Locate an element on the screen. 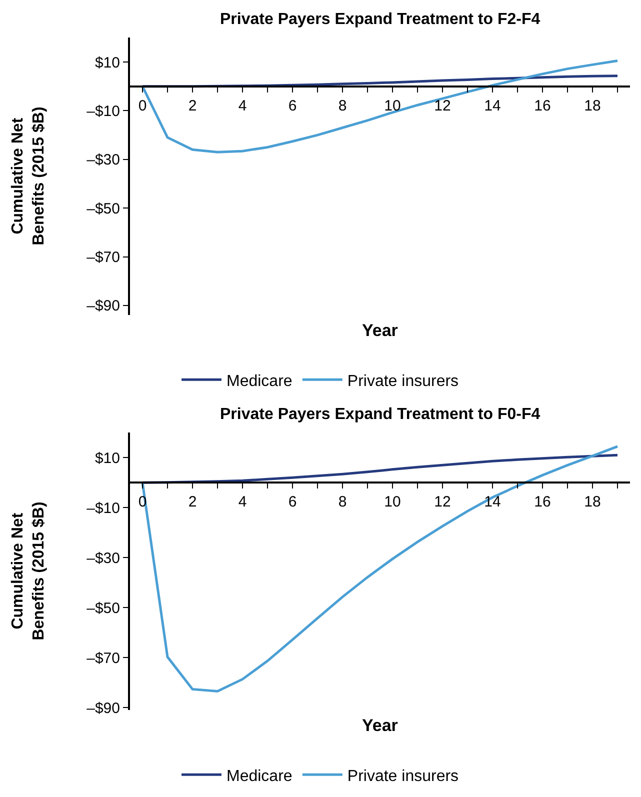 This screenshot has height=797, width=641. x-tick-label: 0 is located at coordinates (142, 105).